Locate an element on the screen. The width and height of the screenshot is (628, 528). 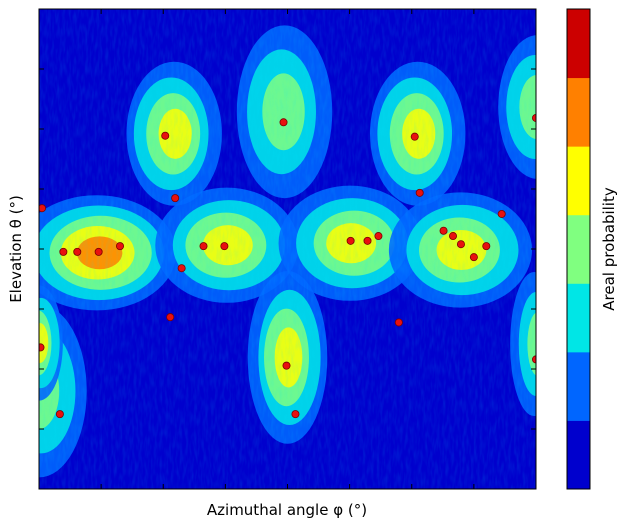
colorbar-frame is located at coordinates (578, 249).